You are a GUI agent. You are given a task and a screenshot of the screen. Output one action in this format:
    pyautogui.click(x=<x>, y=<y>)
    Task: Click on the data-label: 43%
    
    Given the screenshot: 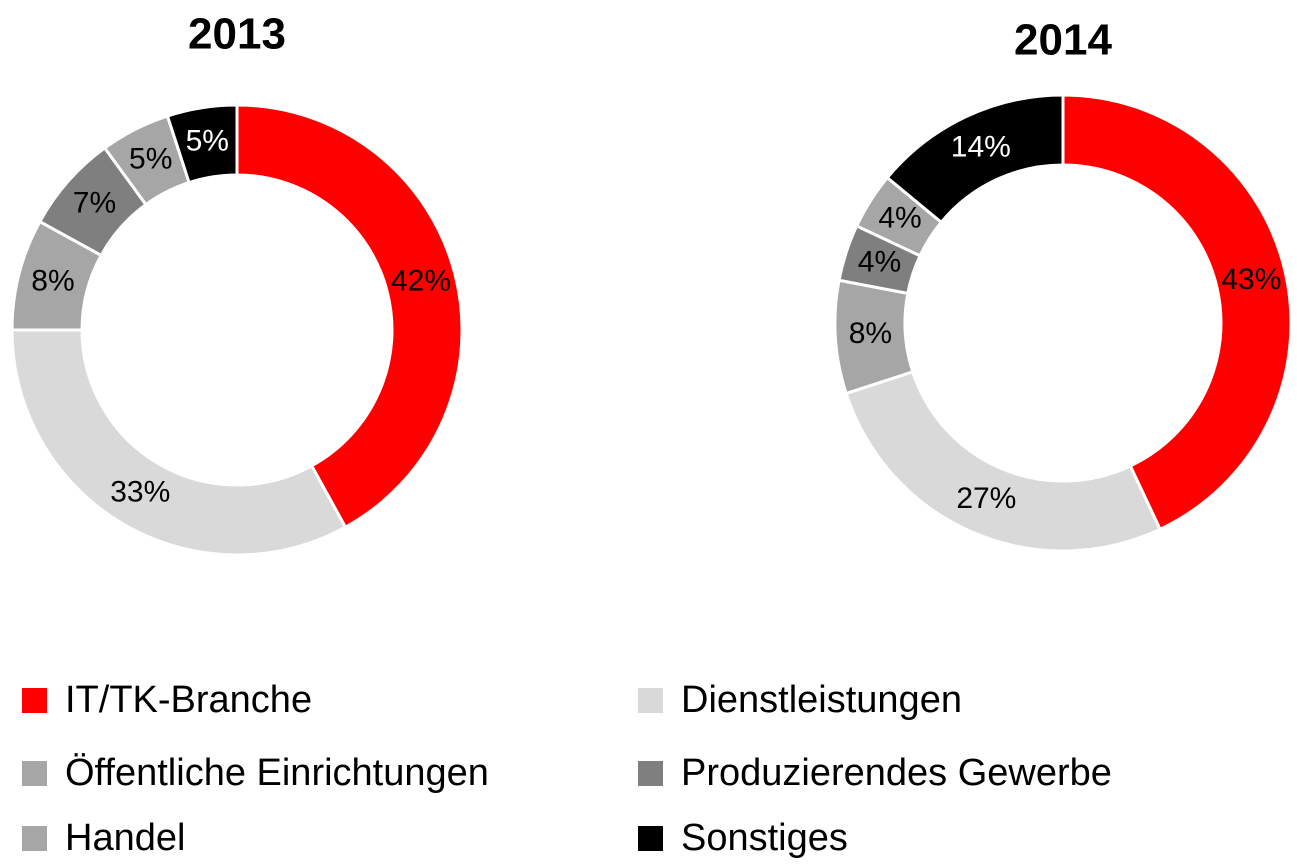 What is the action you would take?
    pyautogui.click(x=1251, y=279)
    